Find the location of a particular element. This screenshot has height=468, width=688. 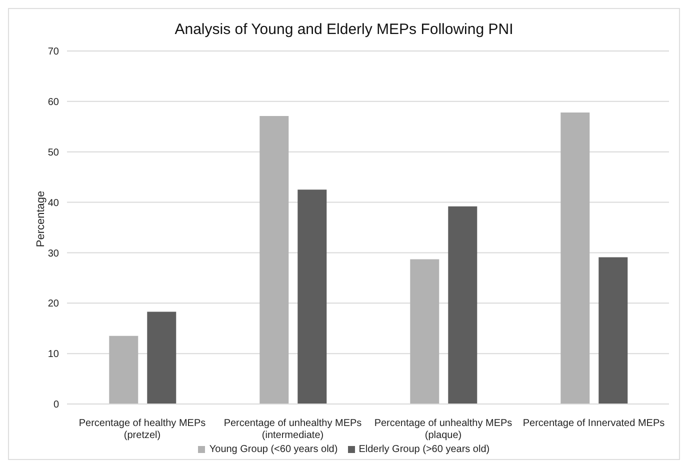

x-tick-label: Percentage of unhealthy MEPs (plaque) is located at coordinates (443, 429).